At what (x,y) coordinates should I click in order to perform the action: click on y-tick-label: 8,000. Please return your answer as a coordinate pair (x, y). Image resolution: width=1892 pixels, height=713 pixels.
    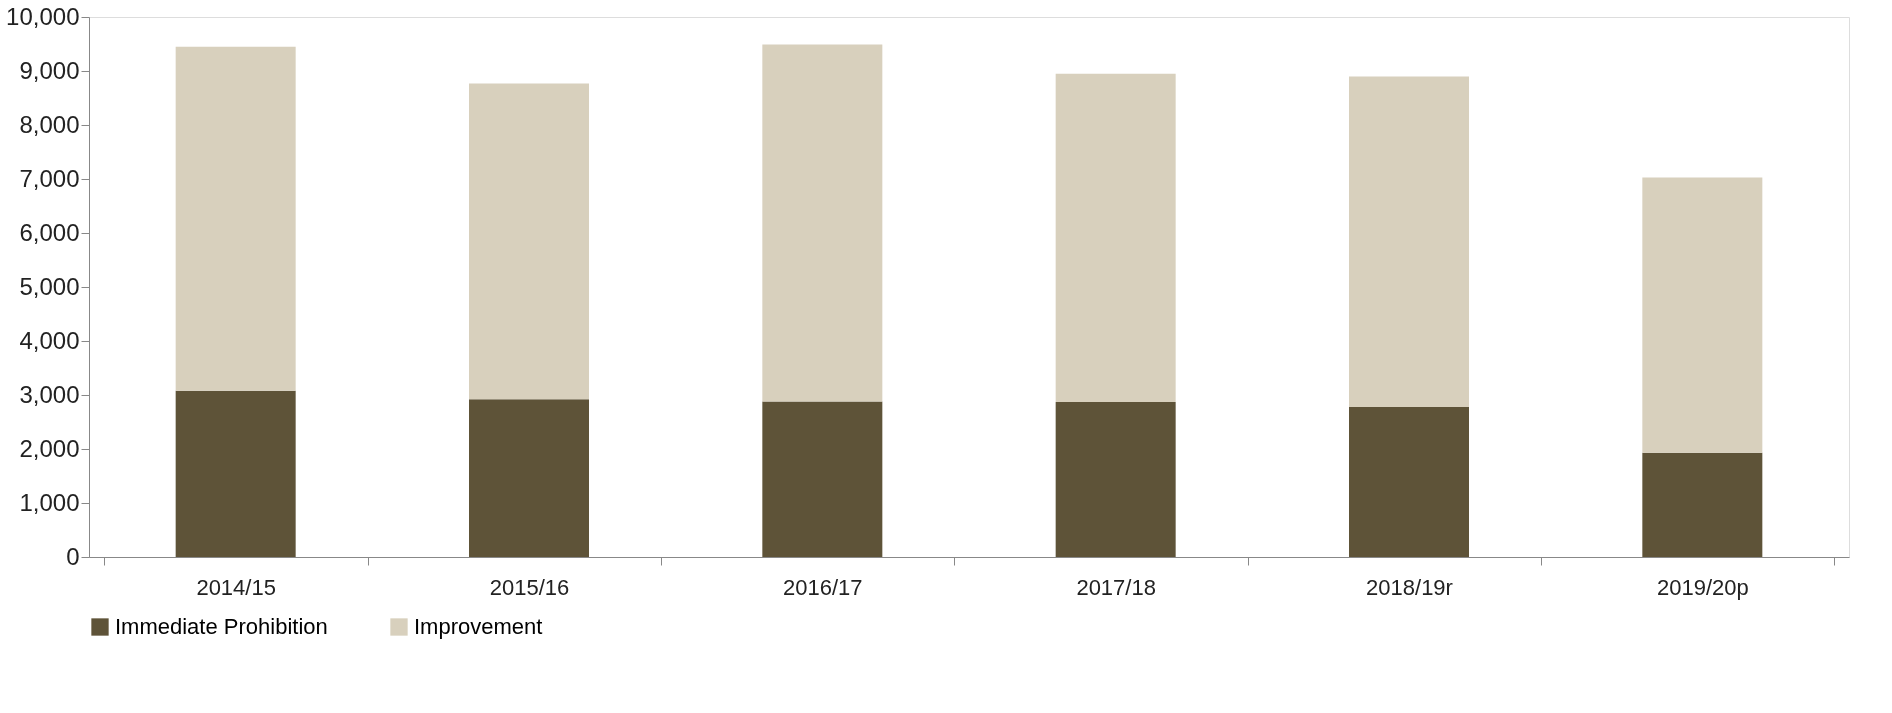
    Looking at the image, I should click on (49, 124).